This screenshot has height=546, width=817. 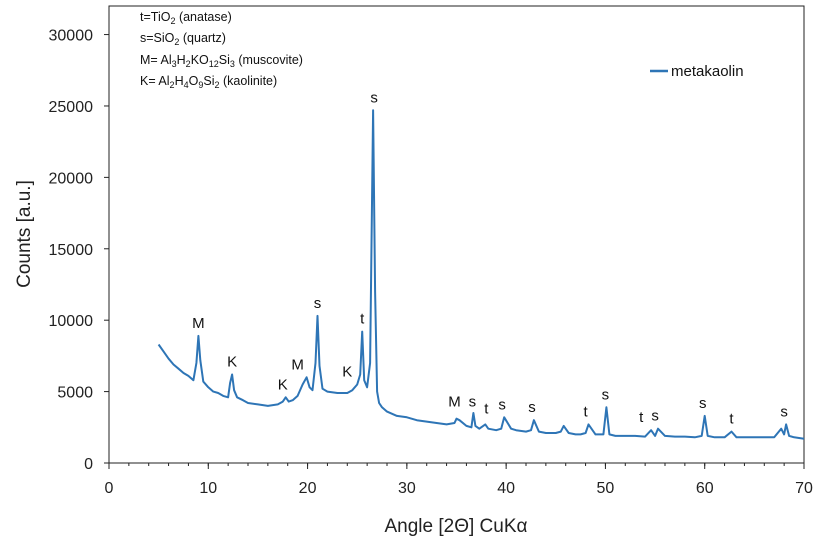 I want to click on annotation-fragment: (anatase), so click(x=203, y=17).